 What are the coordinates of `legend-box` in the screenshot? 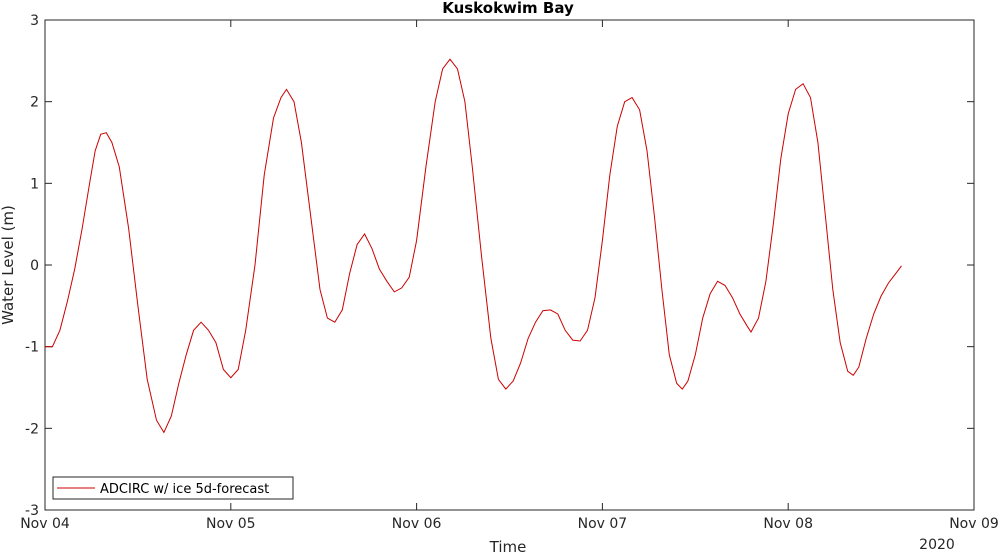 It's located at (173, 488).